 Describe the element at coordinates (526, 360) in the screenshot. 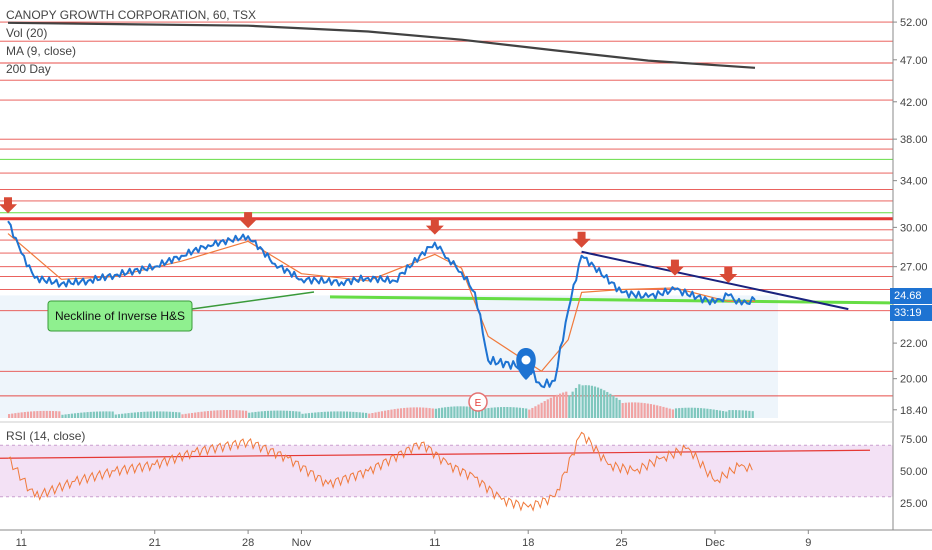

I see `pin-dot` at that location.